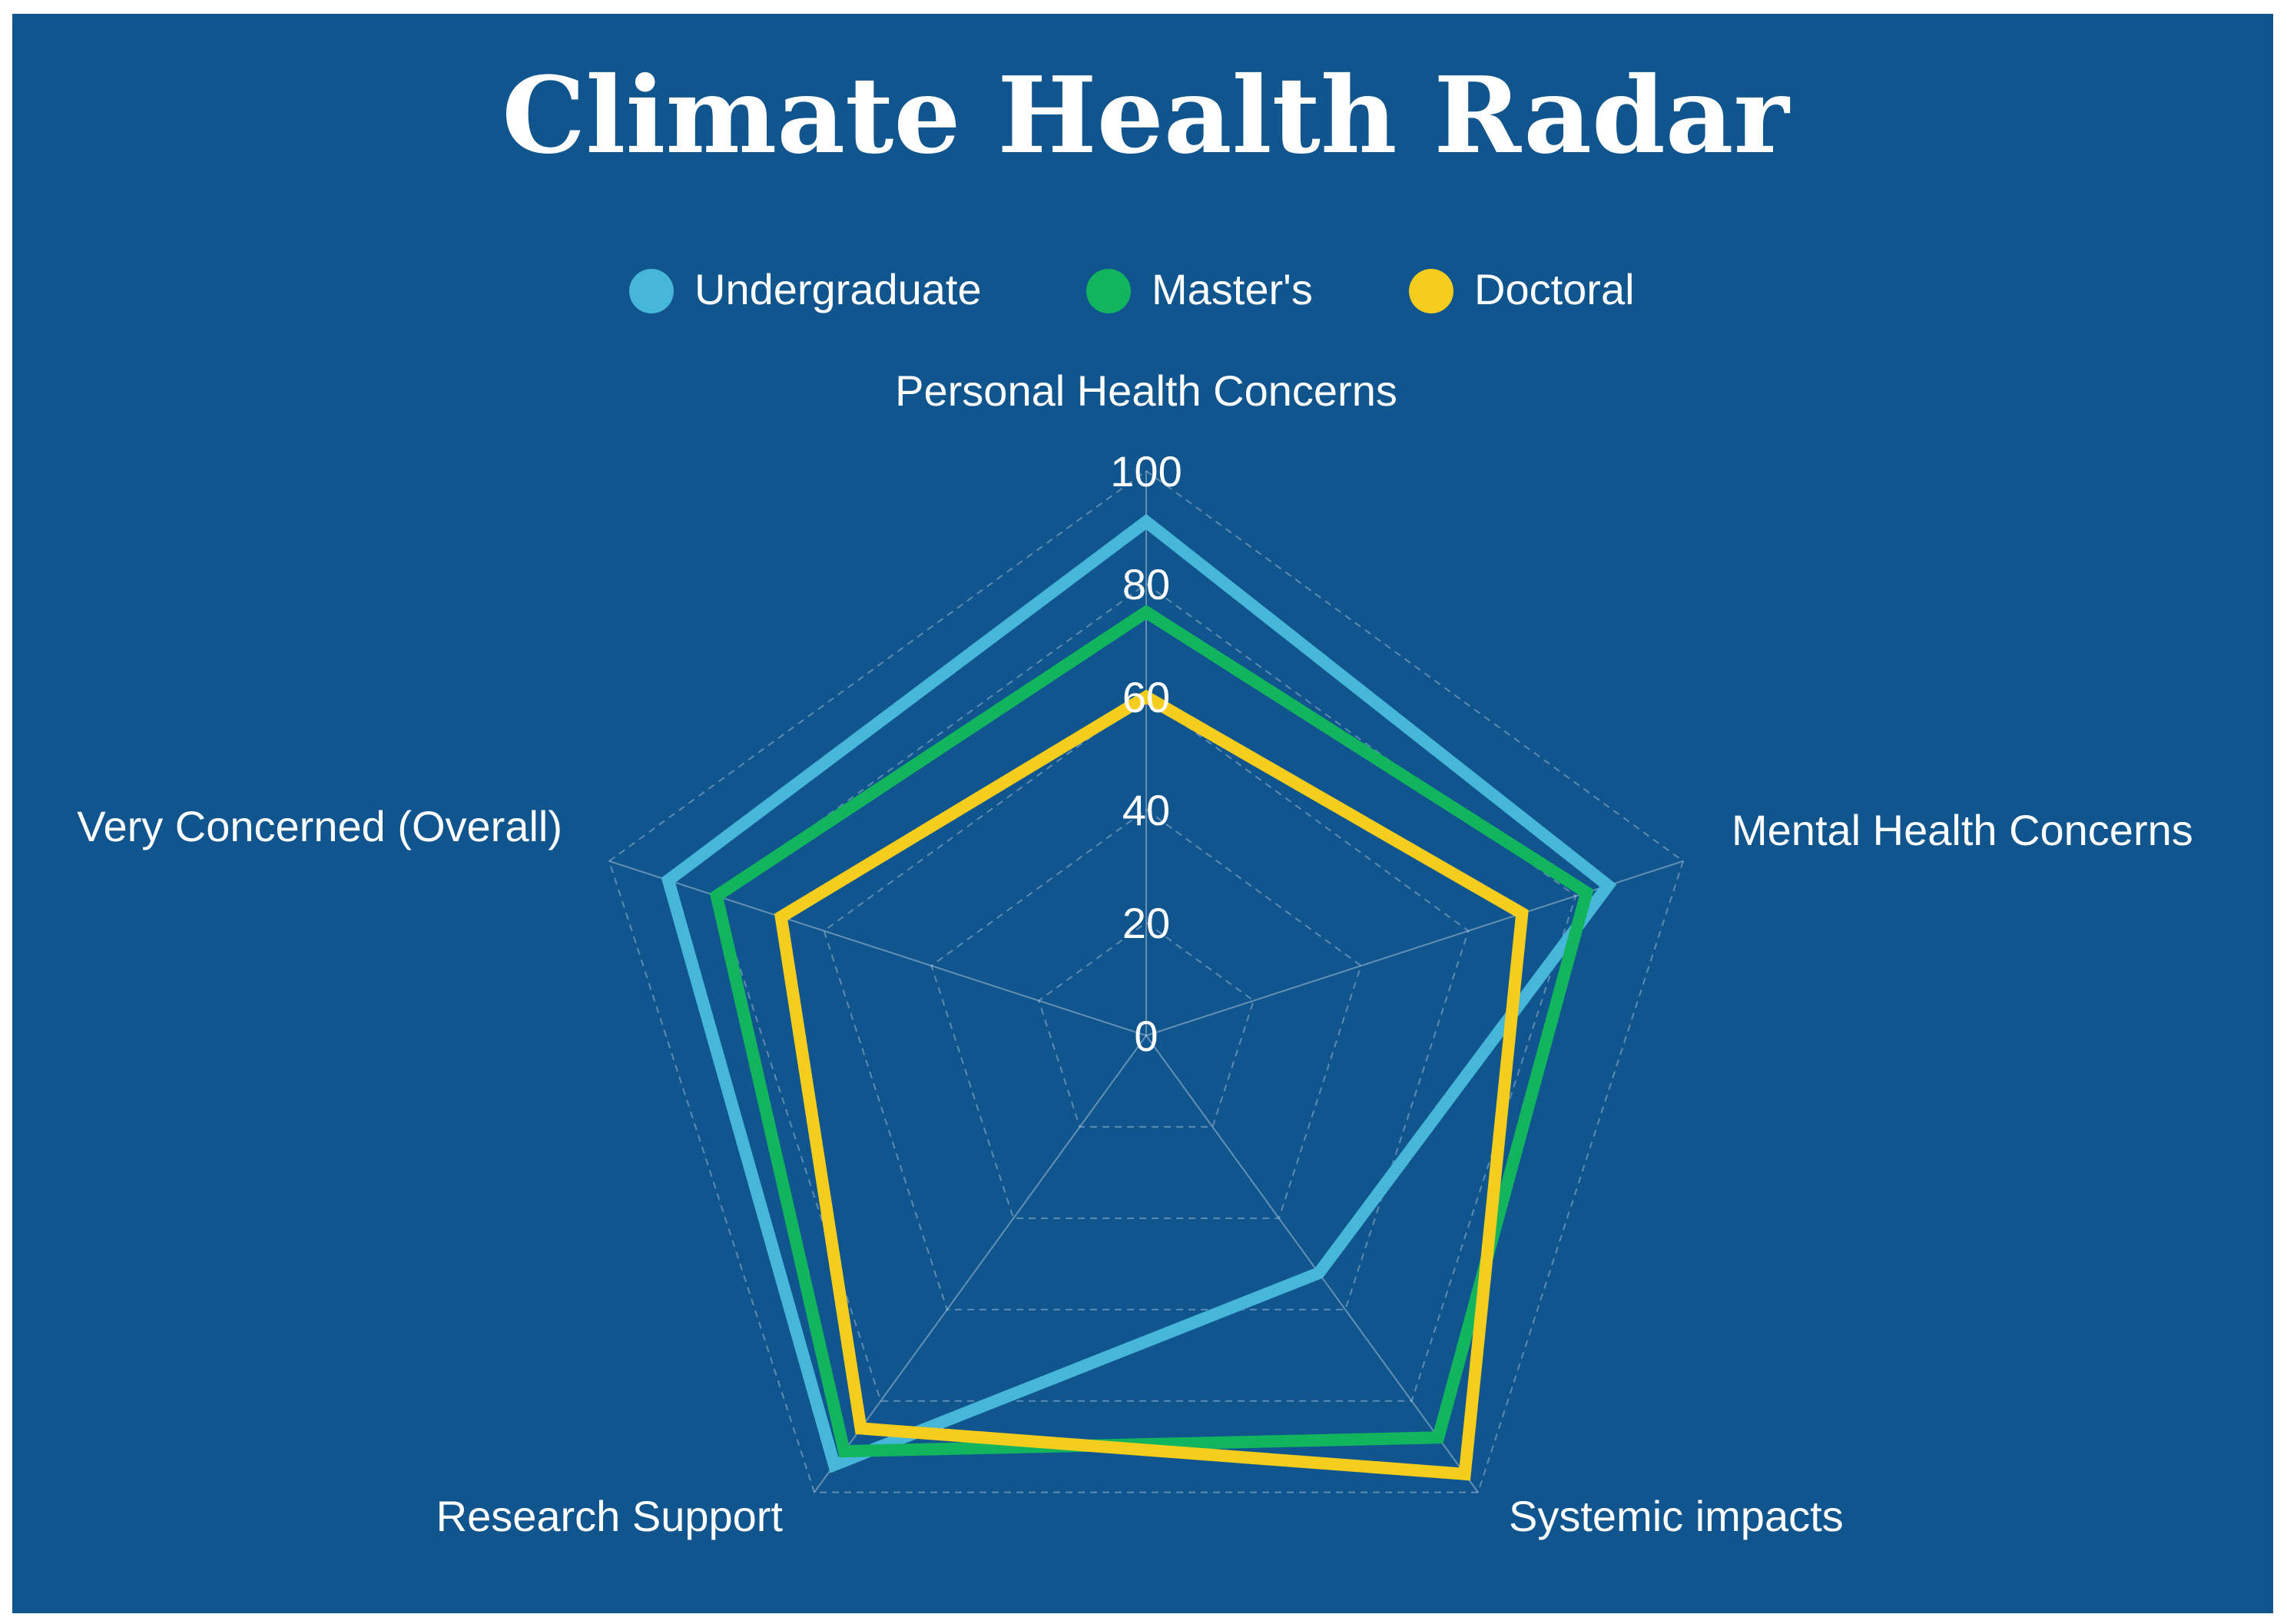 This screenshot has width=2287, height=1624. I want to click on axis-label-mental-health: Mental Health Concerns, so click(1962, 830).